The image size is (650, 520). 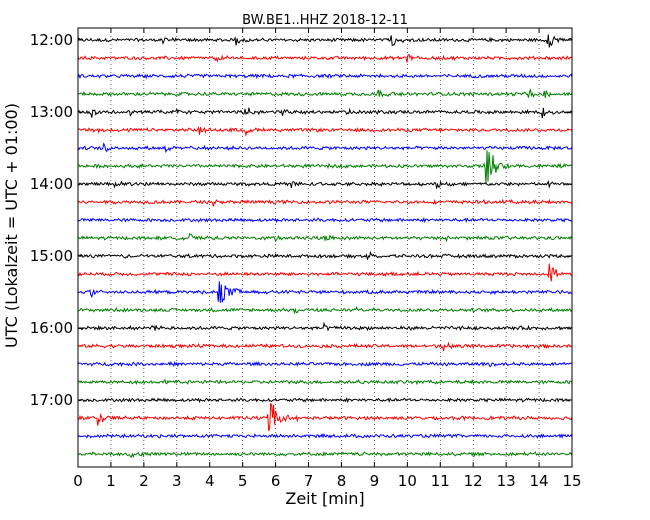 What do you see at coordinates (243, 481) in the screenshot?
I see `x-tick-label: 5` at bounding box center [243, 481].